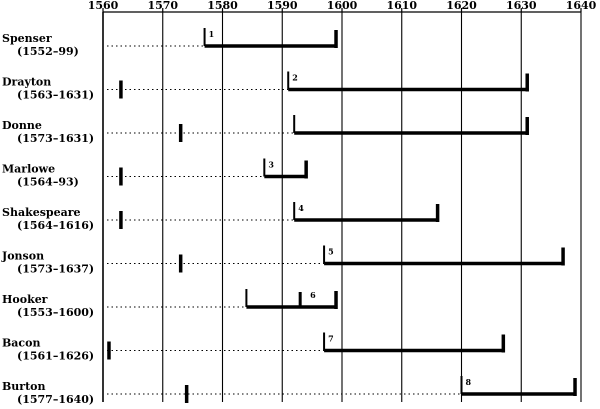 The image size is (600, 409). What do you see at coordinates (282, 6) in the screenshot?
I see `x-tick-label: 1590` at bounding box center [282, 6].